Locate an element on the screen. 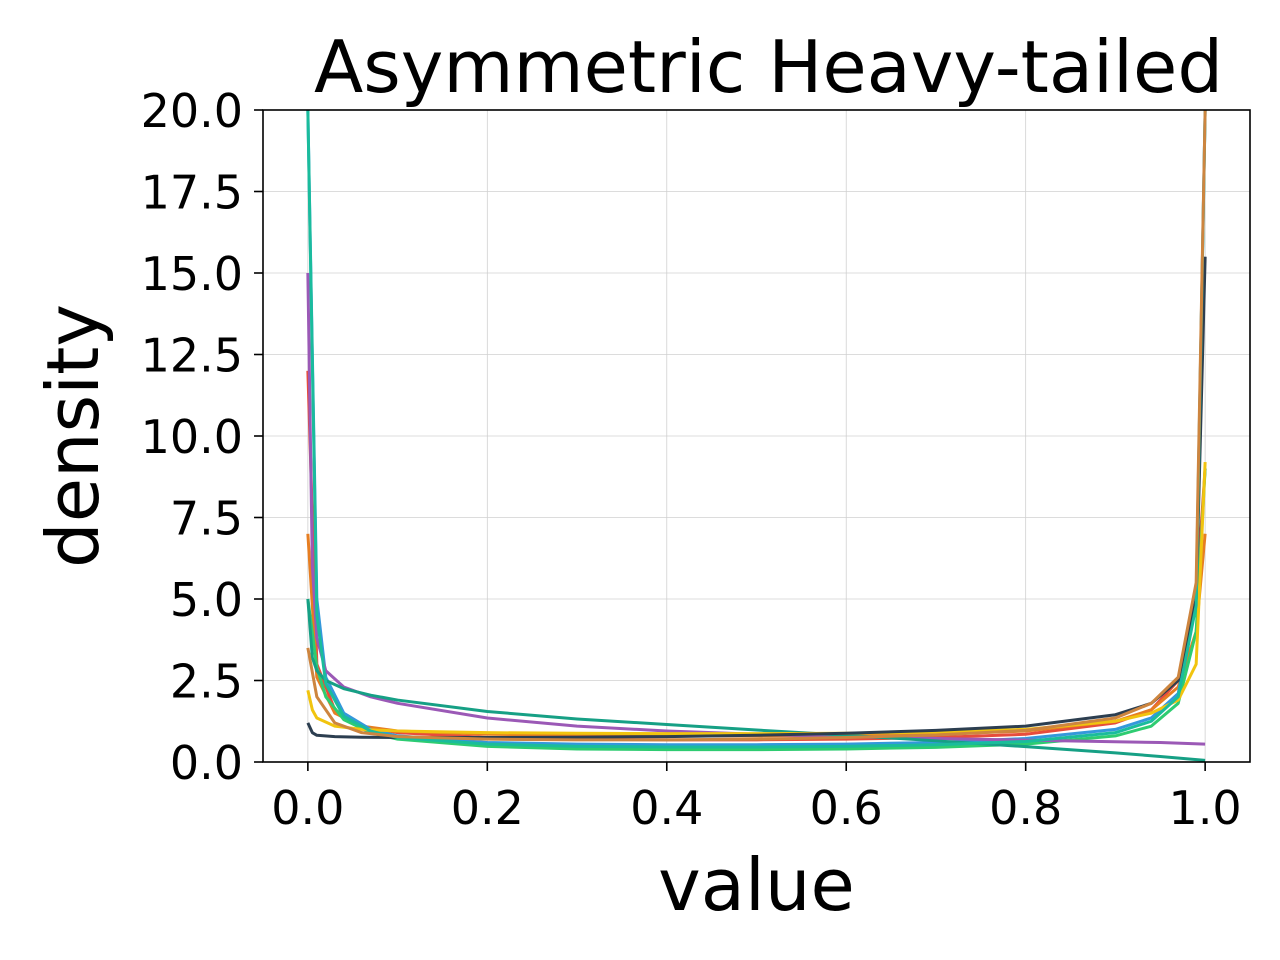 The height and width of the screenshot is (960, 1280). y-tick-label: 17.5 is located at coordinates (192, 193).